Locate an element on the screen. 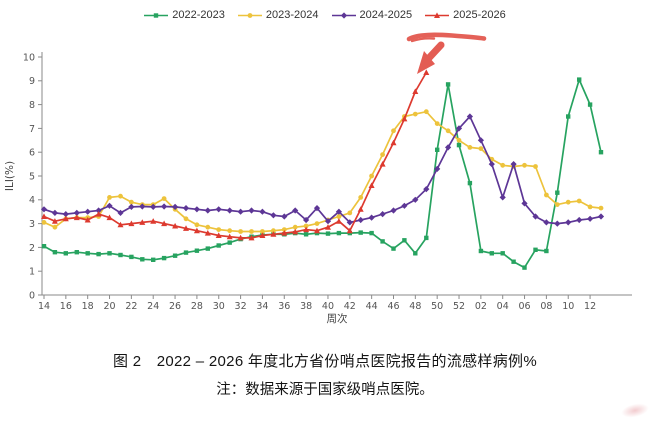  y-tick-label: 0 is located at coordinates (32, 295).